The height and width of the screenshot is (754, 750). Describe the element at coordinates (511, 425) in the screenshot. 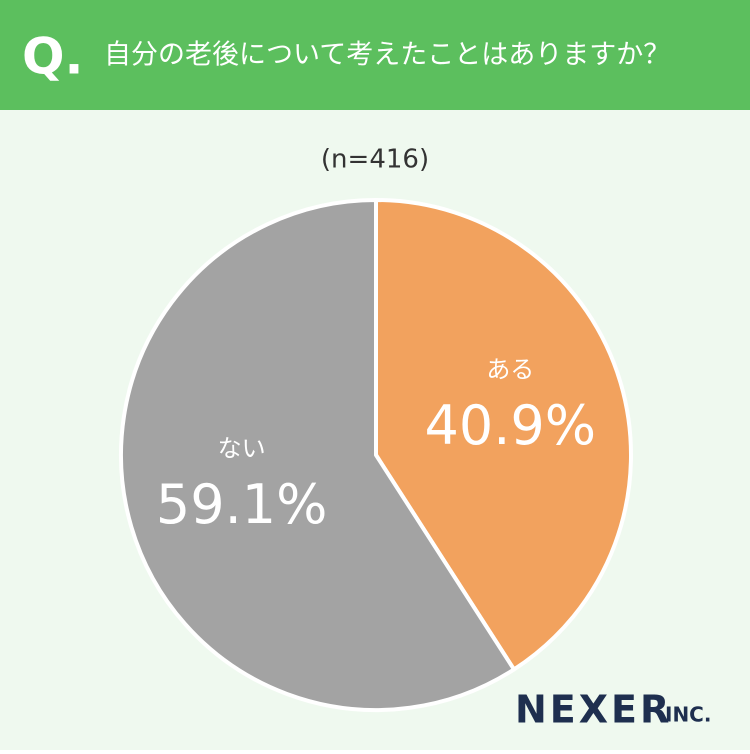

I see `value-label: 40.9%` at that location.